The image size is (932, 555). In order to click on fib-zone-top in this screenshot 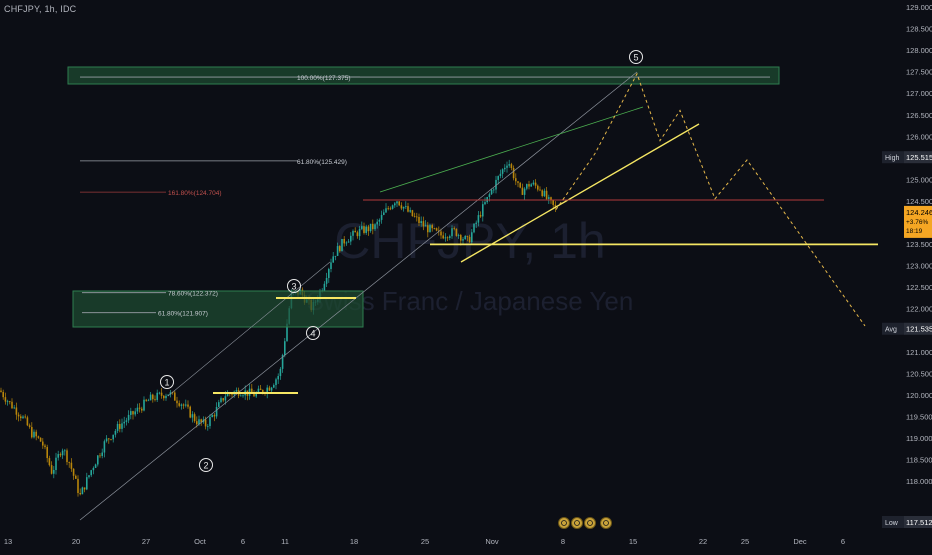, I will do `click(423, 75)`.